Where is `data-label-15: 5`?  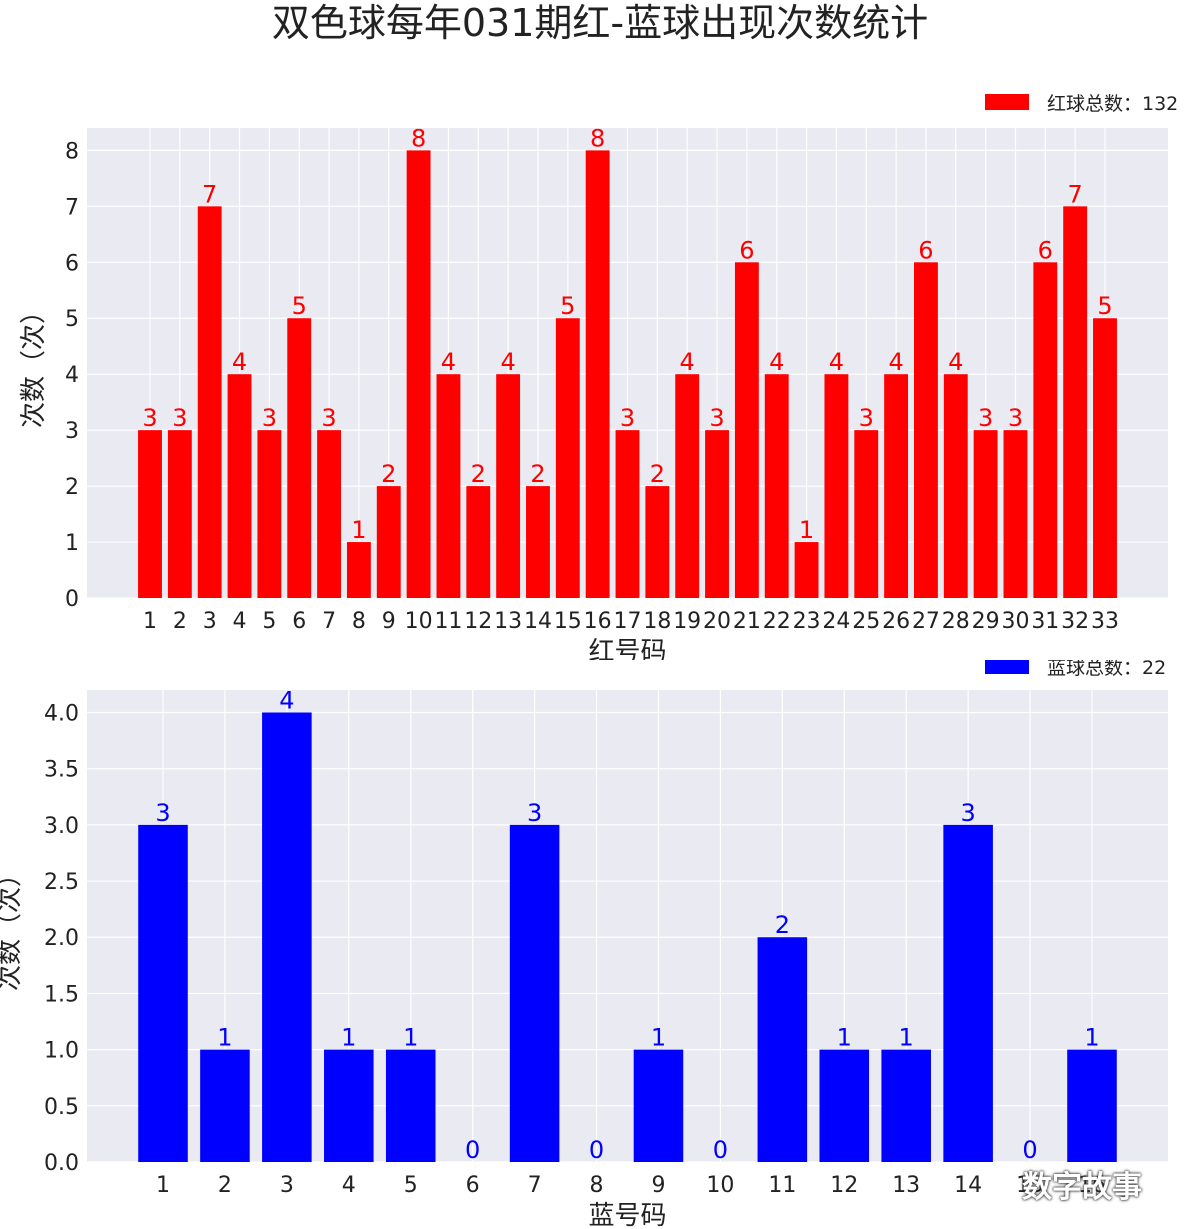
data-label-15: 5 is located at coordinates (567, 306).